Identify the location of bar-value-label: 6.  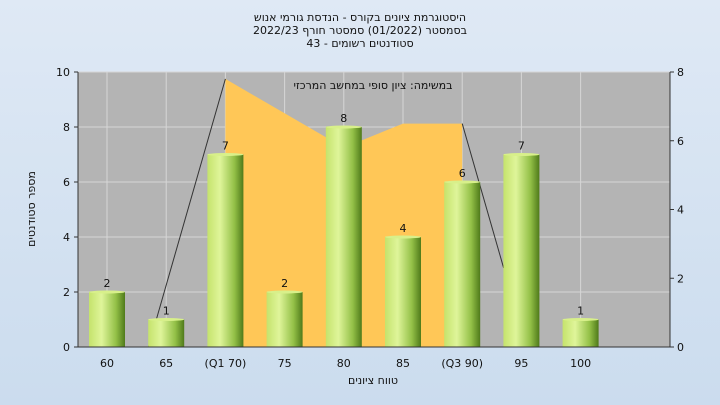
(462, 173).